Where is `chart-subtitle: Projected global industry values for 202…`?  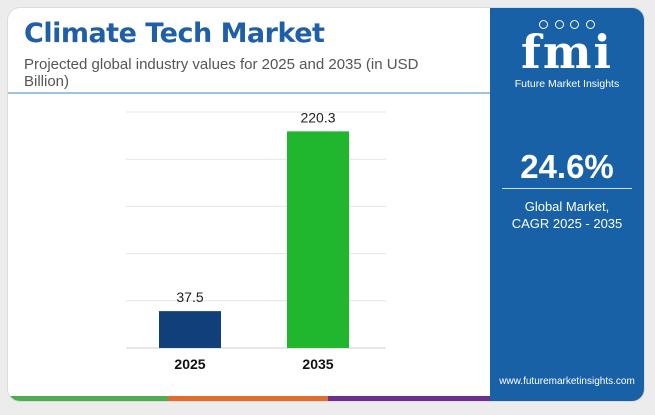 chart-subtitle: Projected global industry values for 202… is located at coordinates (221, 73).